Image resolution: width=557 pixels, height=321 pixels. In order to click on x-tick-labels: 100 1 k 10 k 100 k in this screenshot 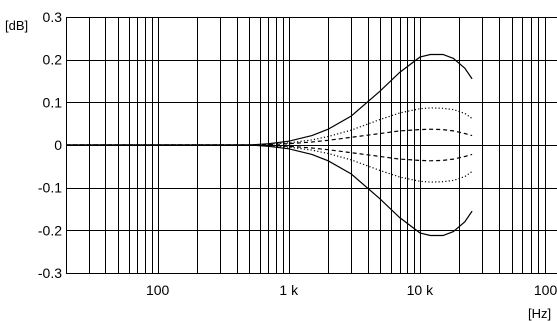, I will do `click(351, 290)`.